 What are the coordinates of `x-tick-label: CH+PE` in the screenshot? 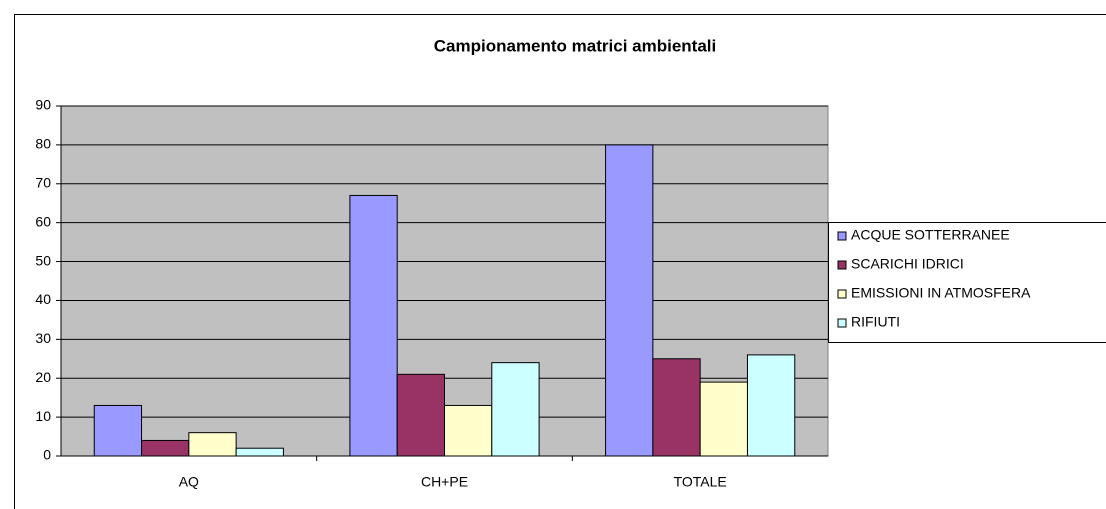 It's located at (444, 482).